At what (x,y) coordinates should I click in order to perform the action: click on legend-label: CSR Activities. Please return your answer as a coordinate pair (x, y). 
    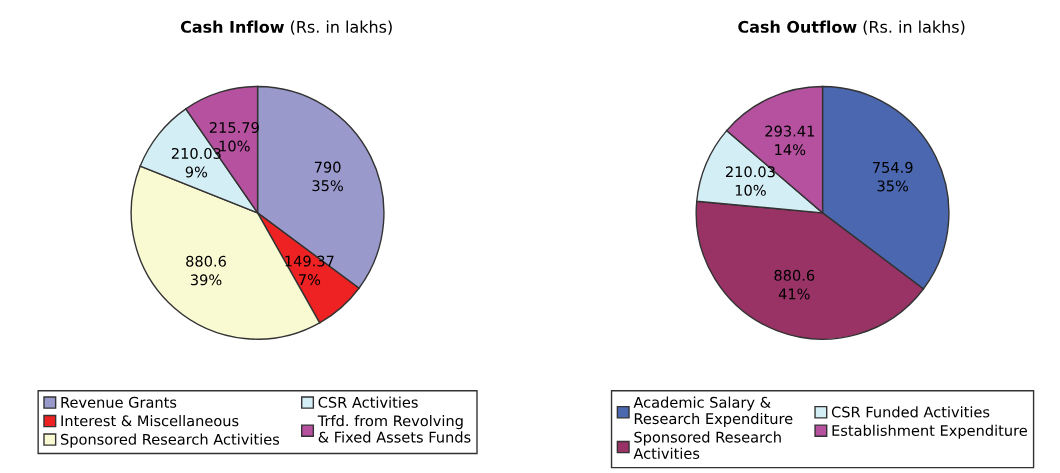
    Looking at the image, I should click on (368, 402).